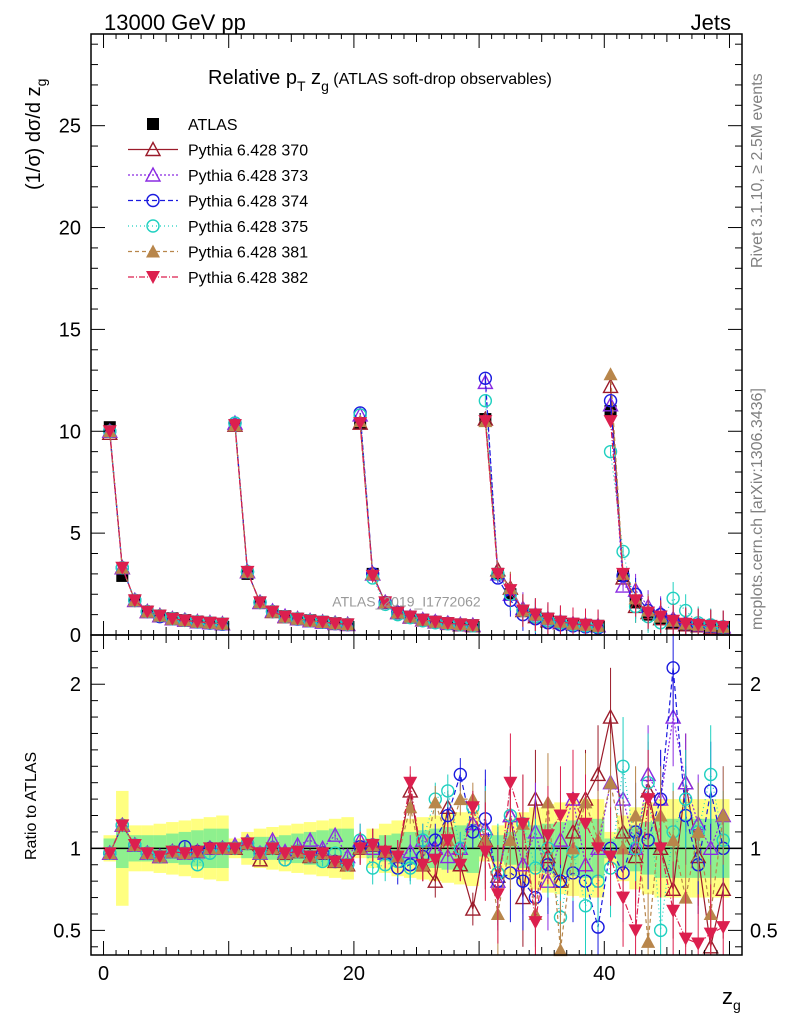  Describe the element at coordinates (218, 175) in the screenshot. I see `legend-entry: Pythia 6.428 373` at that location.